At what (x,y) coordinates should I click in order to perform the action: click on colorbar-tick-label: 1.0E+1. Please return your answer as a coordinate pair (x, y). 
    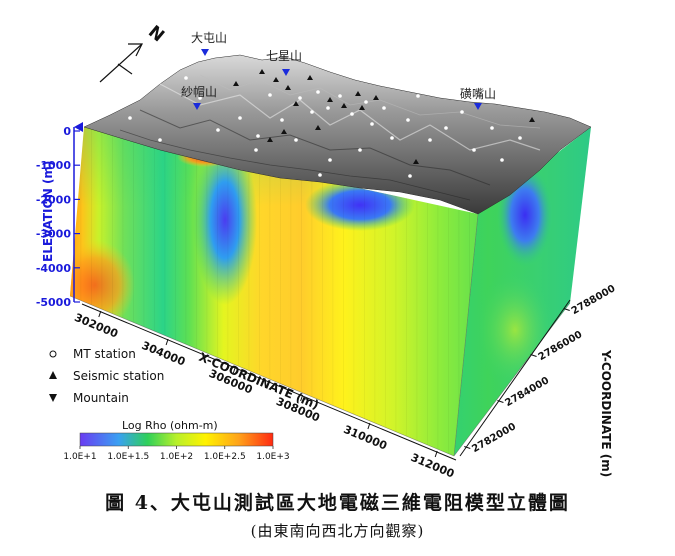
    Looking at the image, I should click on (79, 457).